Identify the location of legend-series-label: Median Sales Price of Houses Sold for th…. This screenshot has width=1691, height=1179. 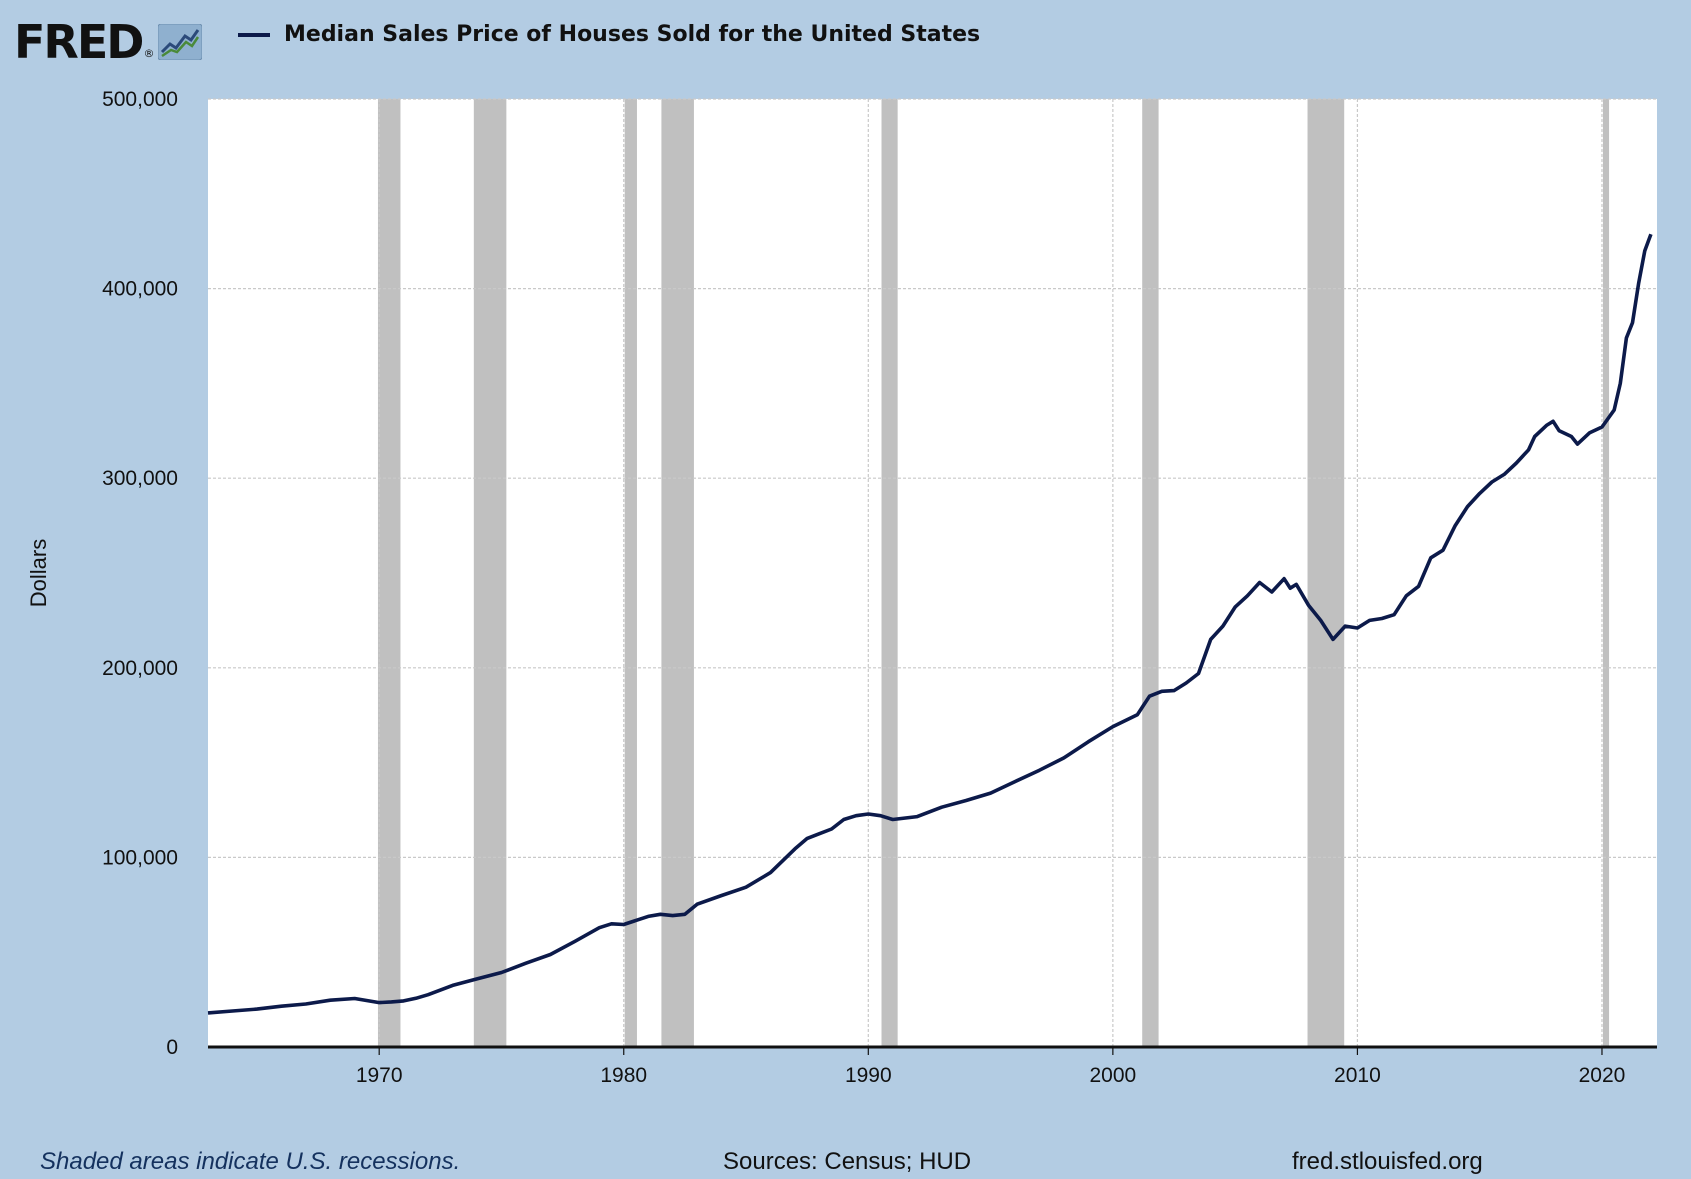
(632, 34).